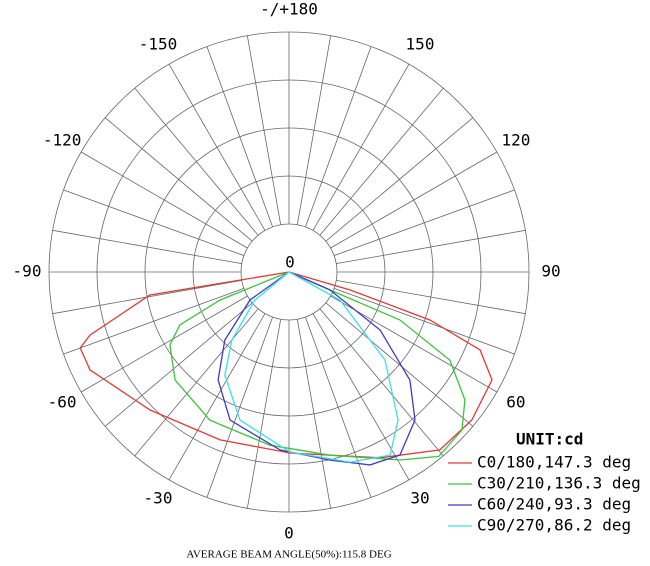 The height and width of the screenshot is (566, 650). I want to click on legend-label: C90/270,86.2 deg, so click(554, 525).